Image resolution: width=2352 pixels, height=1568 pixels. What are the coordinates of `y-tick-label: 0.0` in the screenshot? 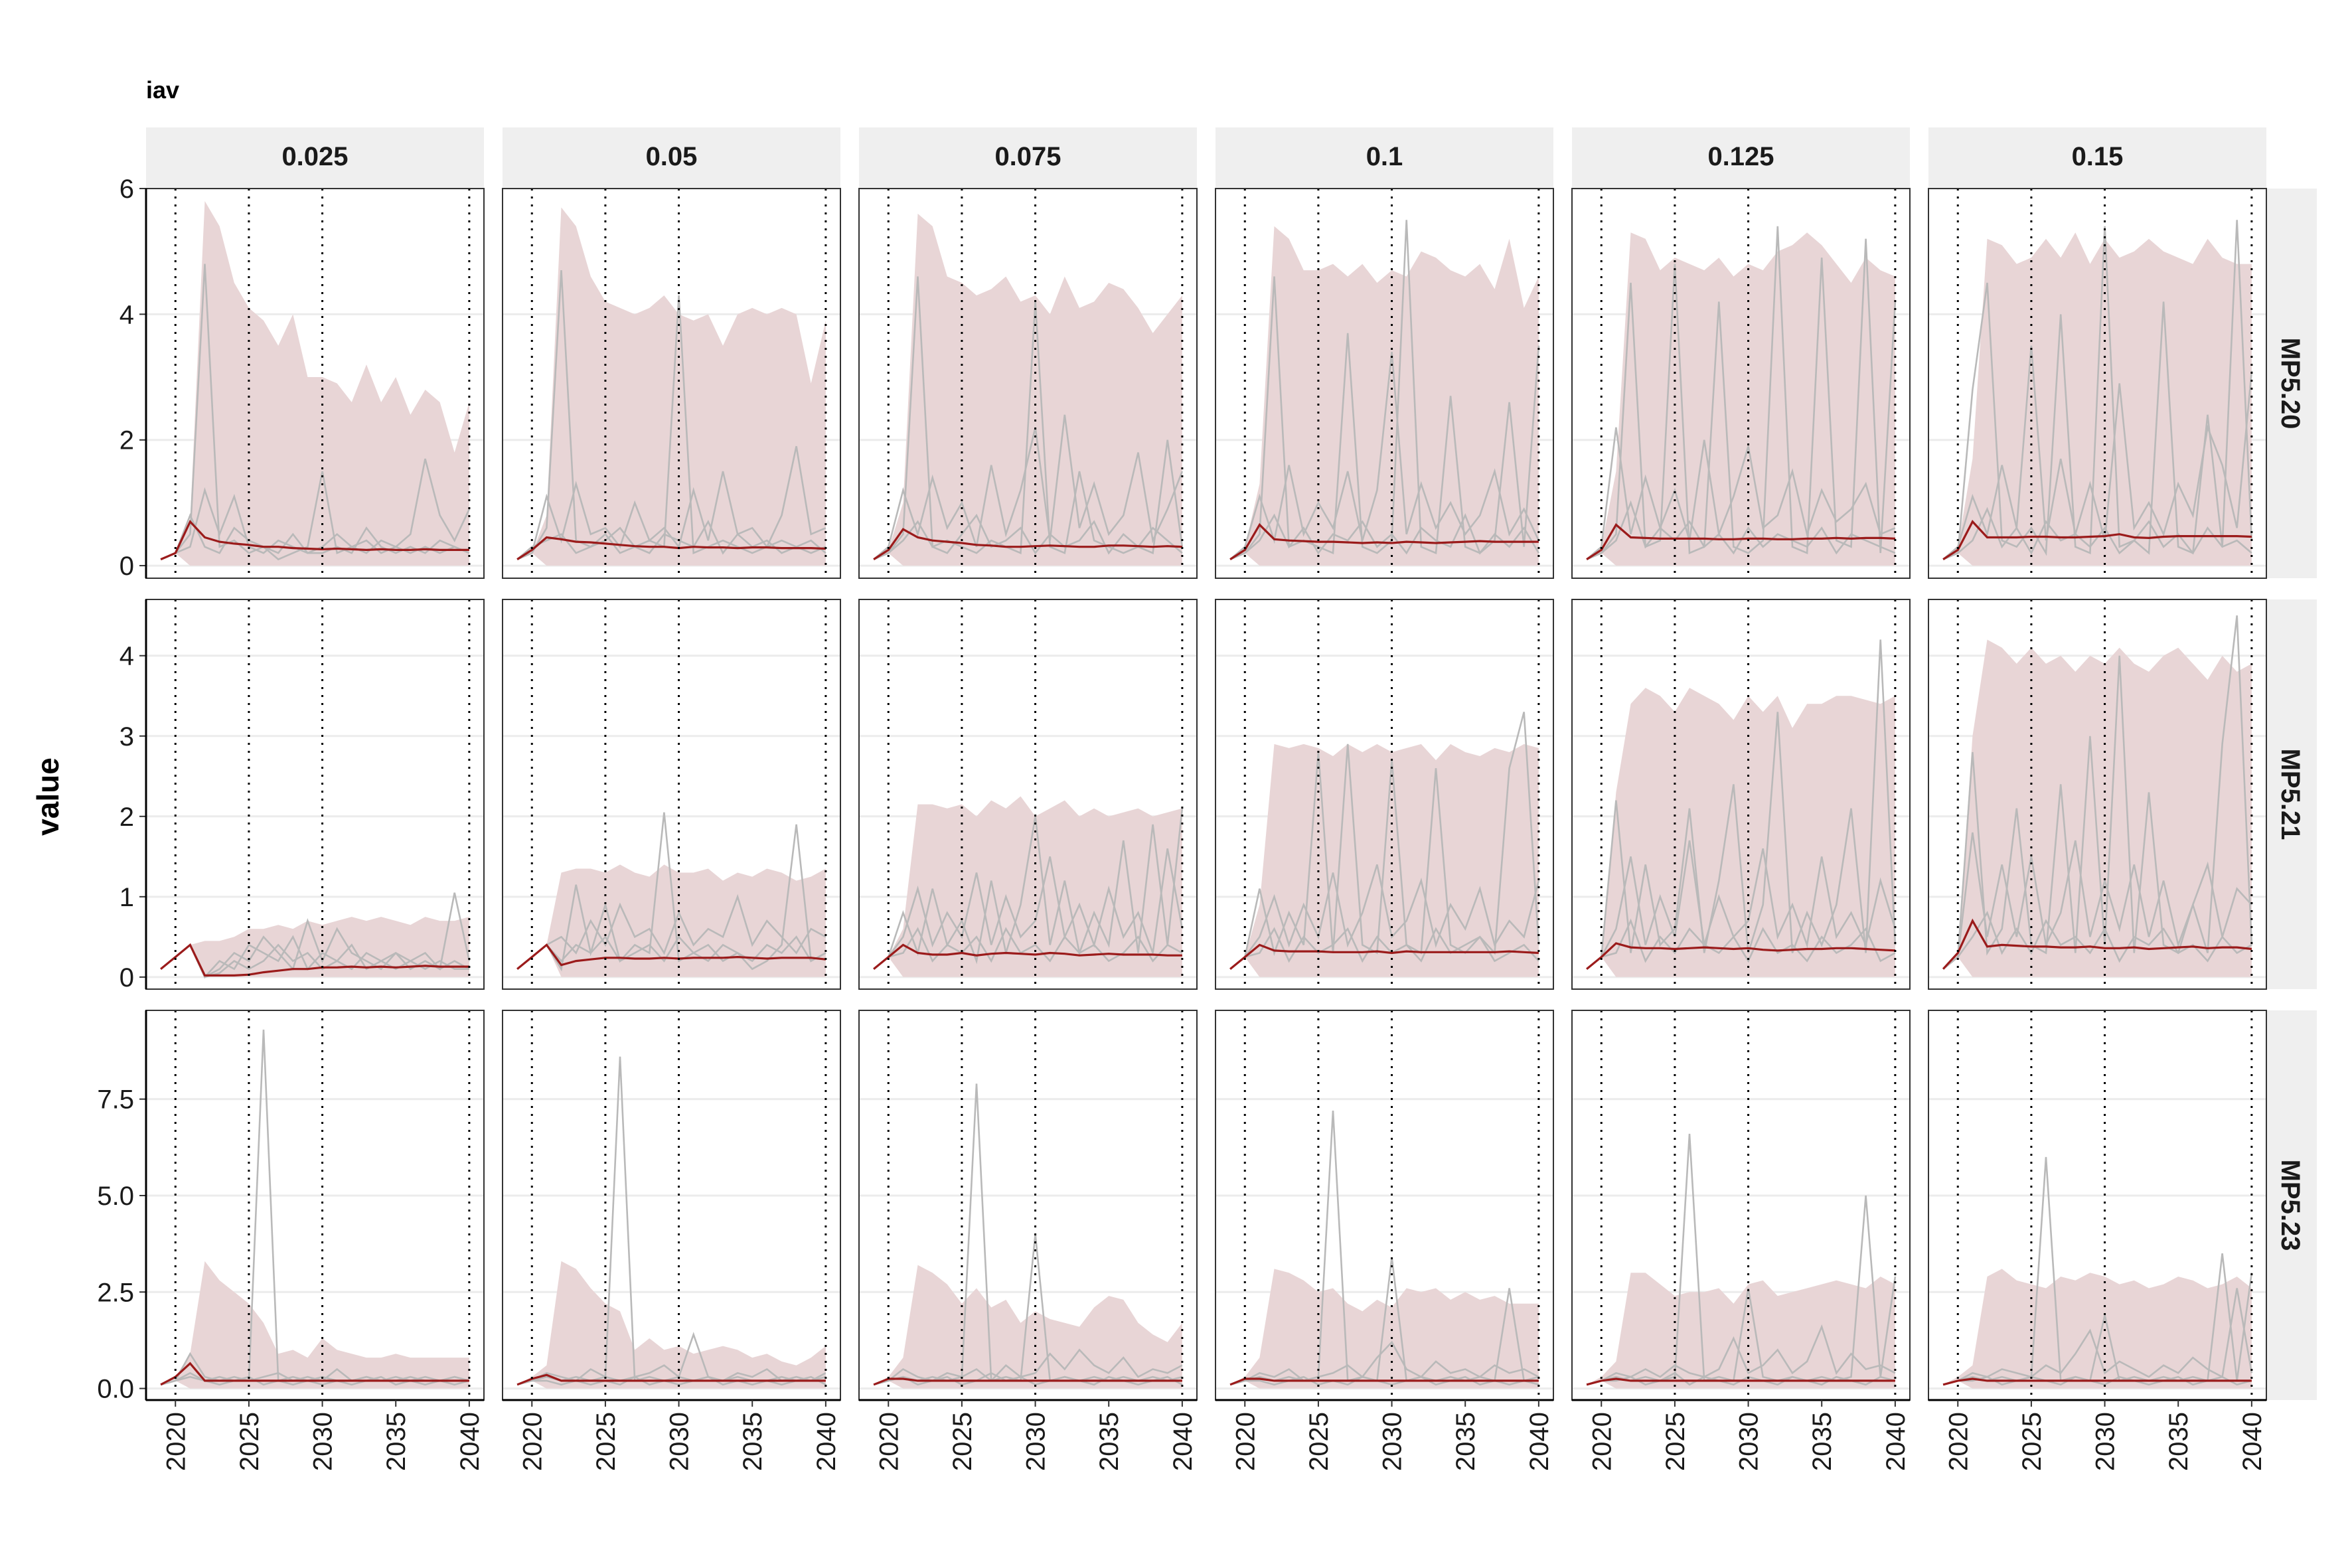 It's located at (116, 1390).